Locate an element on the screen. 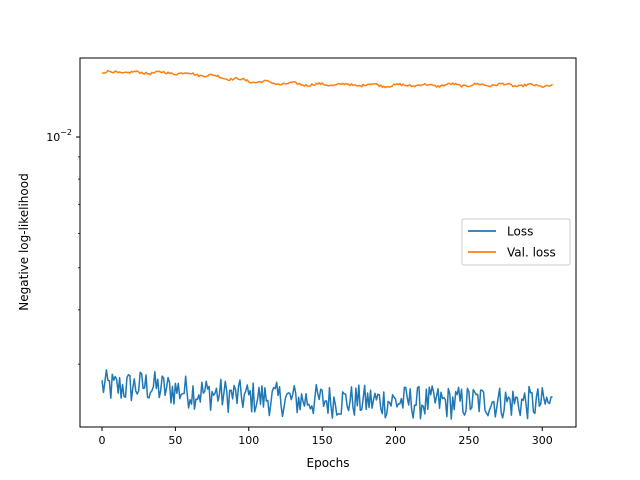  y-axis-label: Negative log-likelihood is located at coordinates (24, 241).